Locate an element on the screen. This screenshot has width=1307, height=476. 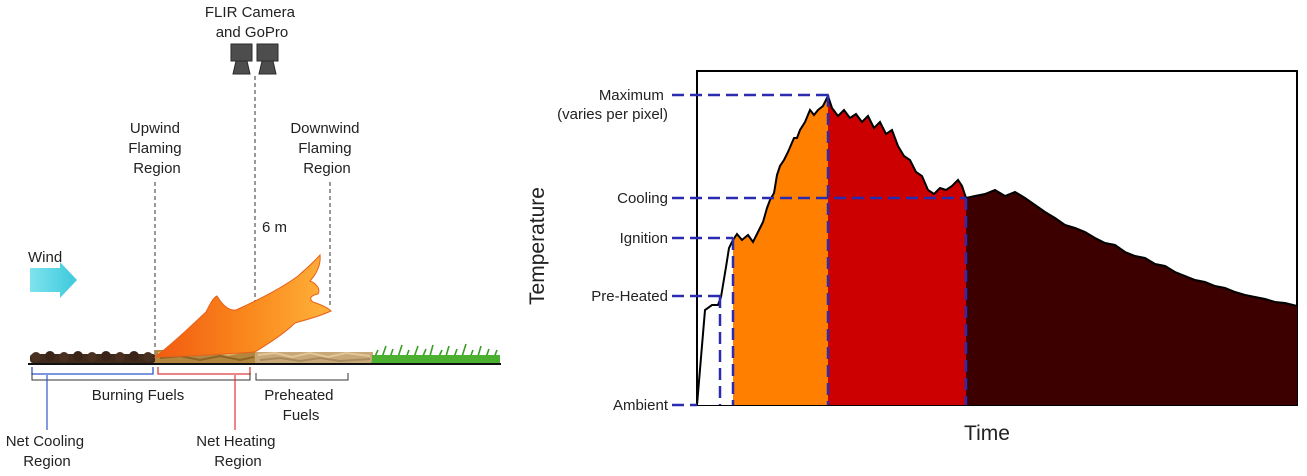
cooling-region is located at coordinates (1131, 297).